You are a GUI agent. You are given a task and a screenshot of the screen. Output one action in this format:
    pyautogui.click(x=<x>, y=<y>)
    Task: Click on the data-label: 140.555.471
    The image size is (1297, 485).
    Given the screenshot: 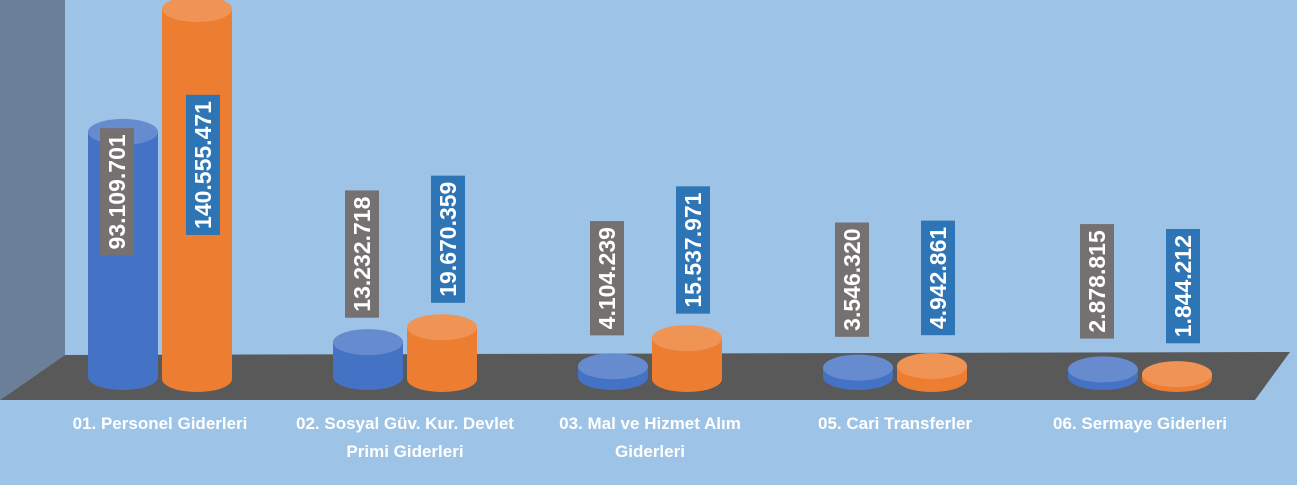 What is the action you would take?
    pyautogui.click(x=203, y=164)
    